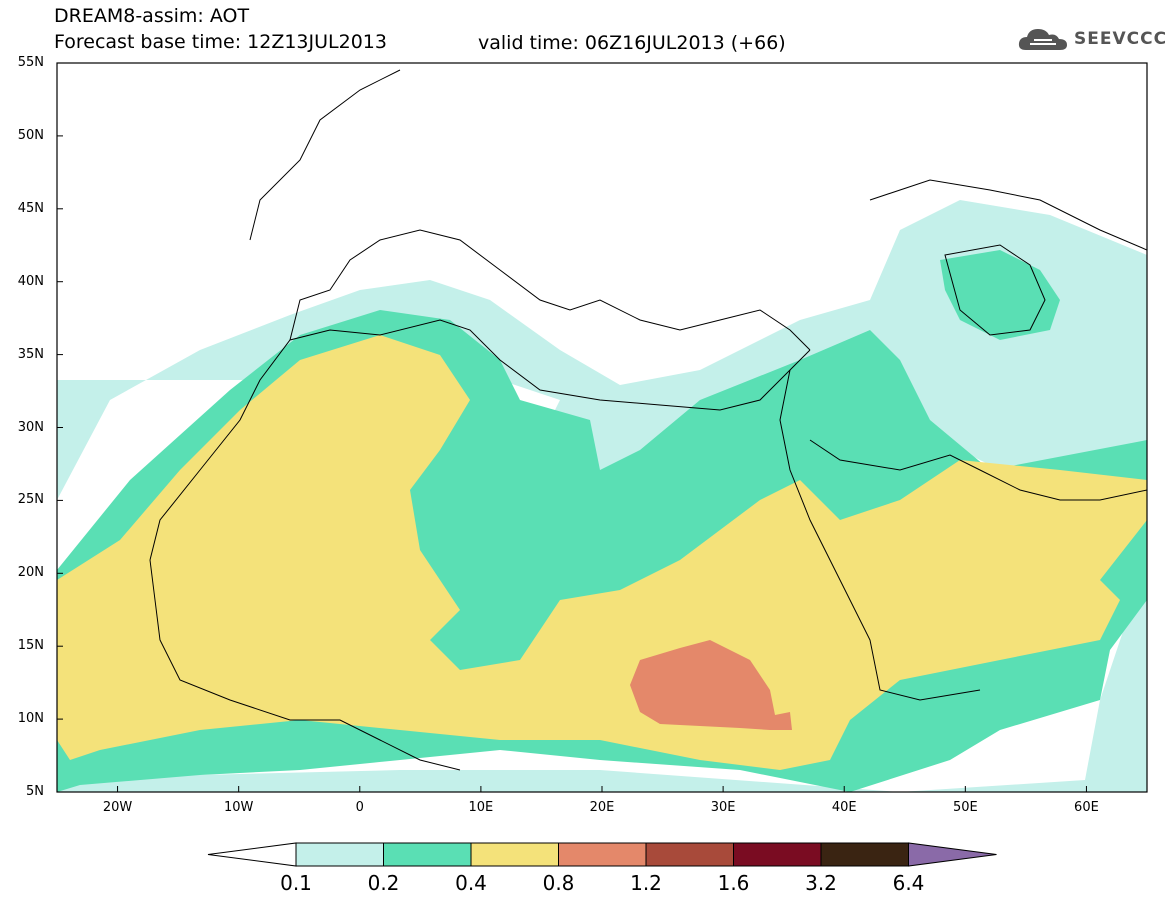 Image resolution: width=1165 pixels, height=905 pixels. What do you see at coordinates (1086, 807) in the screenshot?
I see `lon-label: 60E` at bounding box center [1086, 807].